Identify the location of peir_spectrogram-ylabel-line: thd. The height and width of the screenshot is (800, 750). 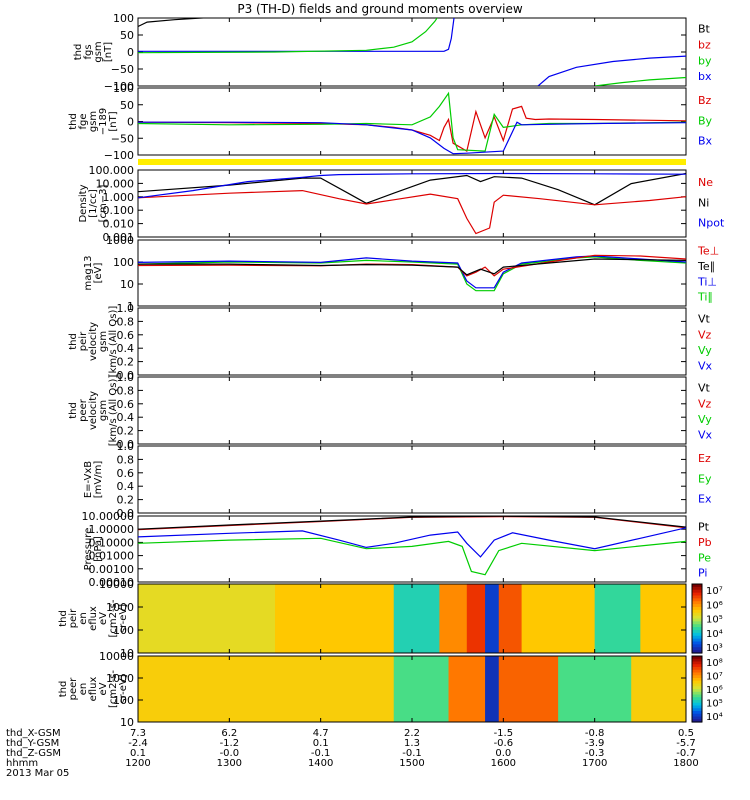
(63, 618).